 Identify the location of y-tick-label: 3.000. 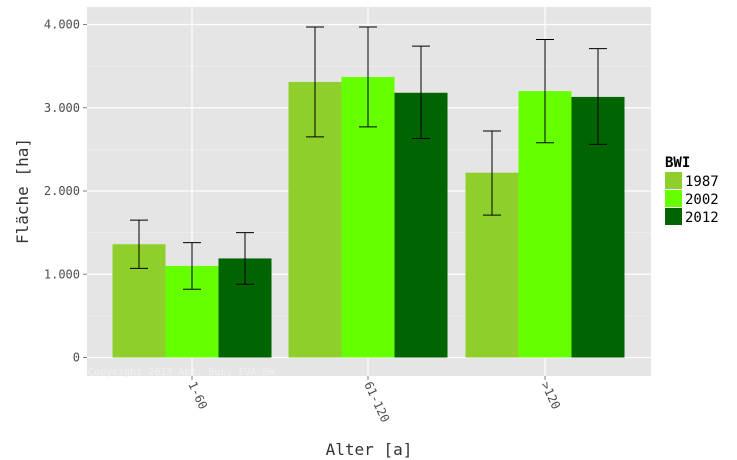
(62, 108).